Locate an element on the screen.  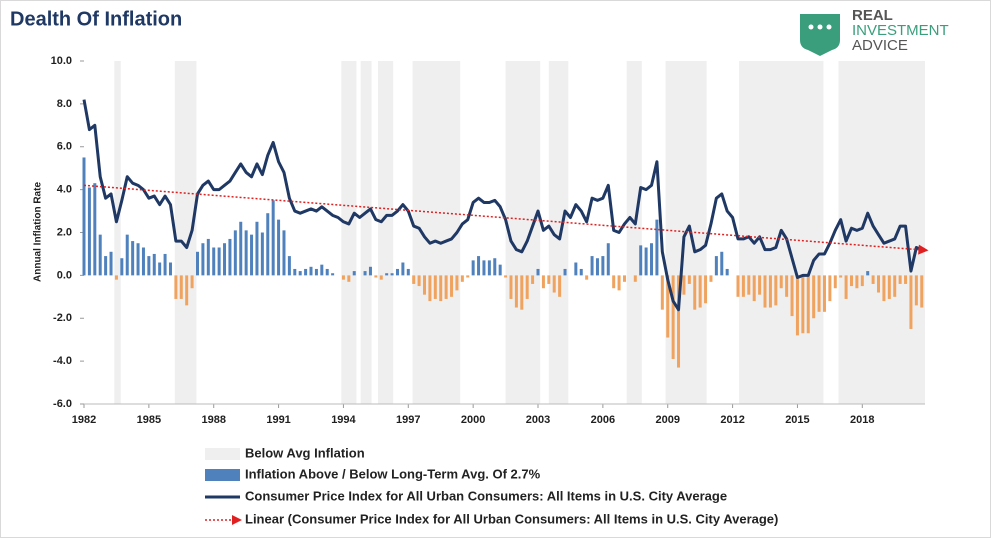
y-tick-label: 0.0 is located at coordinates (64, 275).